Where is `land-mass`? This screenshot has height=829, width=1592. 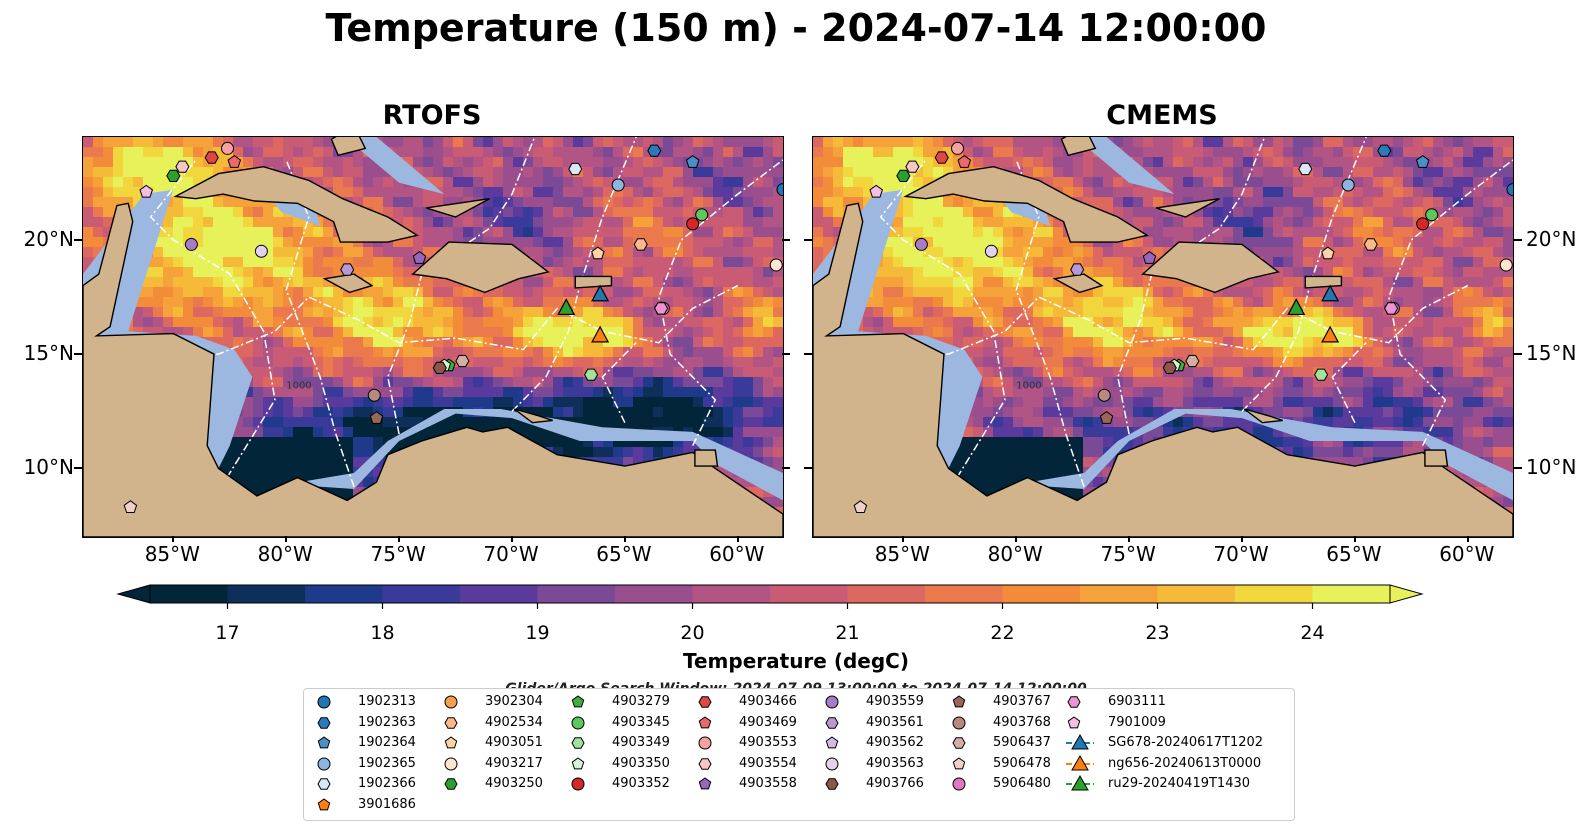
land-mass is located at coordinates (706, 458).